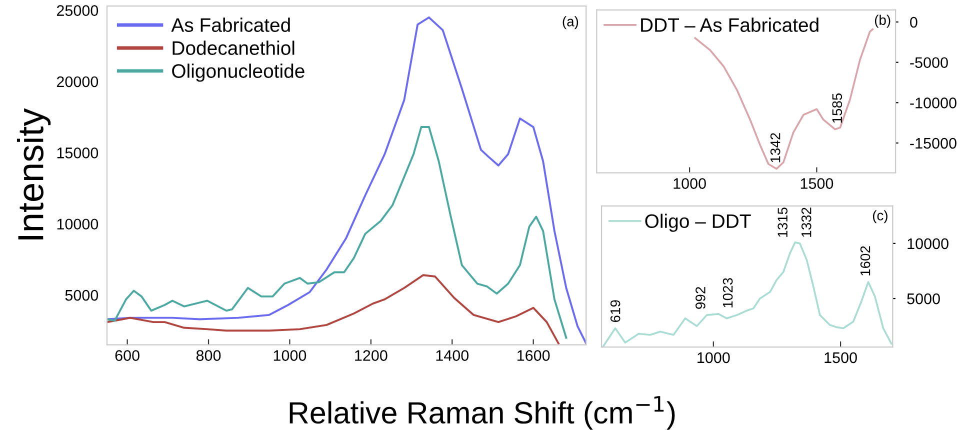 The width and height of the screenshot is (964, 430). I want to click on x-axis-title: Relative Raman Shift (cm$^{−1}$), so click(482, 413).